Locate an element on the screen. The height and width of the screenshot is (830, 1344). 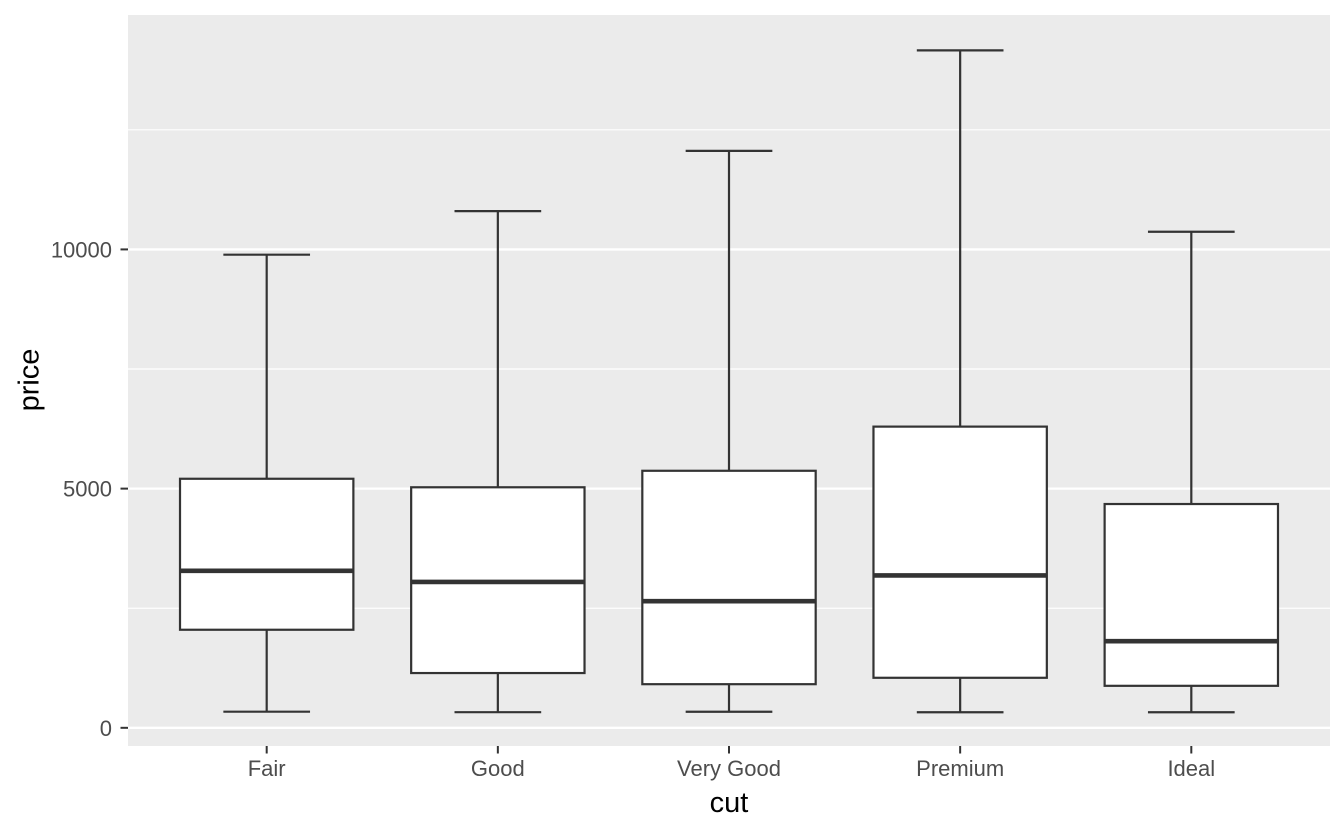
y-tick-label: 0 is located at coordinates (106, 728).